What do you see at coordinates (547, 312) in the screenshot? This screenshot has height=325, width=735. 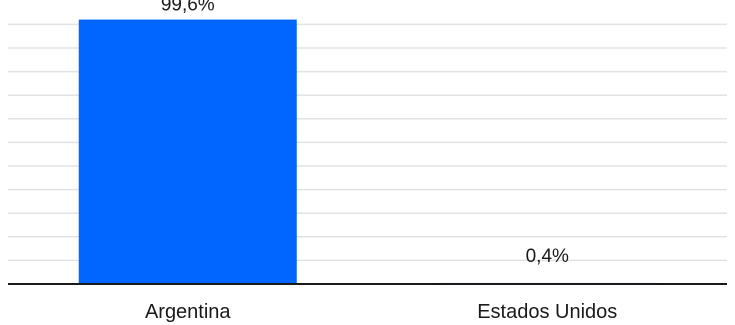 I see `x-tick-label: Estados Unidos` at bounding box center [547, 312].